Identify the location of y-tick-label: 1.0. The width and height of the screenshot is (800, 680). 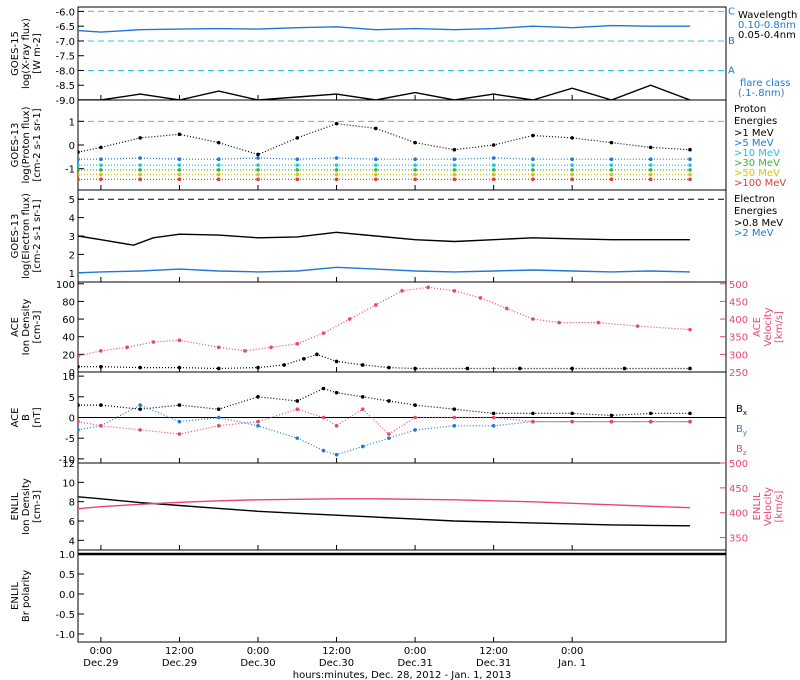
(67, 555).